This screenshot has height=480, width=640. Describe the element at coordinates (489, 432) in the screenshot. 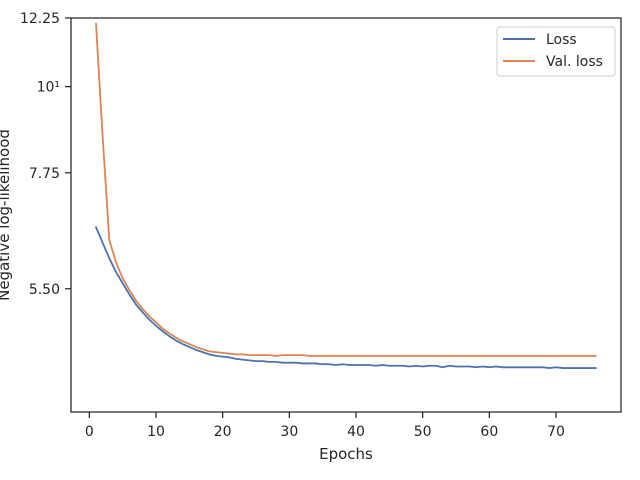

I see `x-tick-label: 60` at that location.